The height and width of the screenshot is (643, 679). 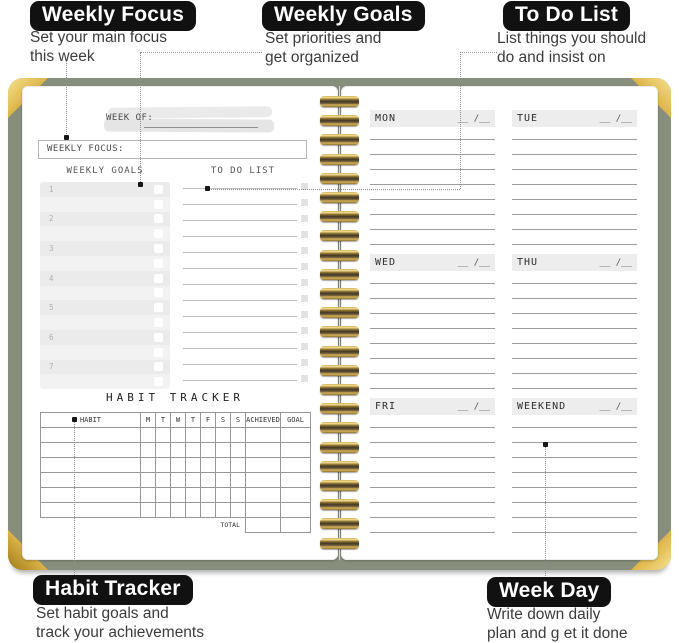 What do you see at coordinates (163, 420) in the screenshot?
I see `habit-header-cell: T` at bounding box center [163, 420].